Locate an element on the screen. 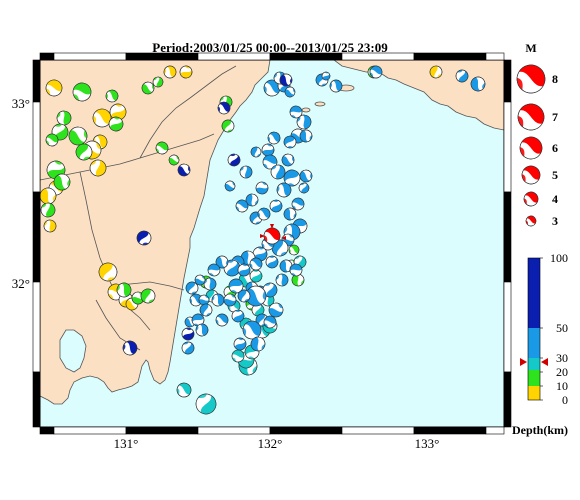  red-mechanism is located at coordinates (272, 236).